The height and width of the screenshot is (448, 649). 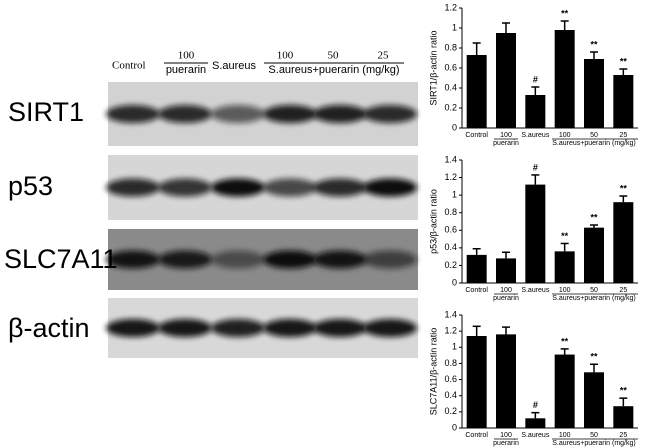 What do you see at coordinates (433, 372) in the screenshot?
I see `y-axis-label: SLC7A11/β-actin ratio` at bounding box center [433, 372].